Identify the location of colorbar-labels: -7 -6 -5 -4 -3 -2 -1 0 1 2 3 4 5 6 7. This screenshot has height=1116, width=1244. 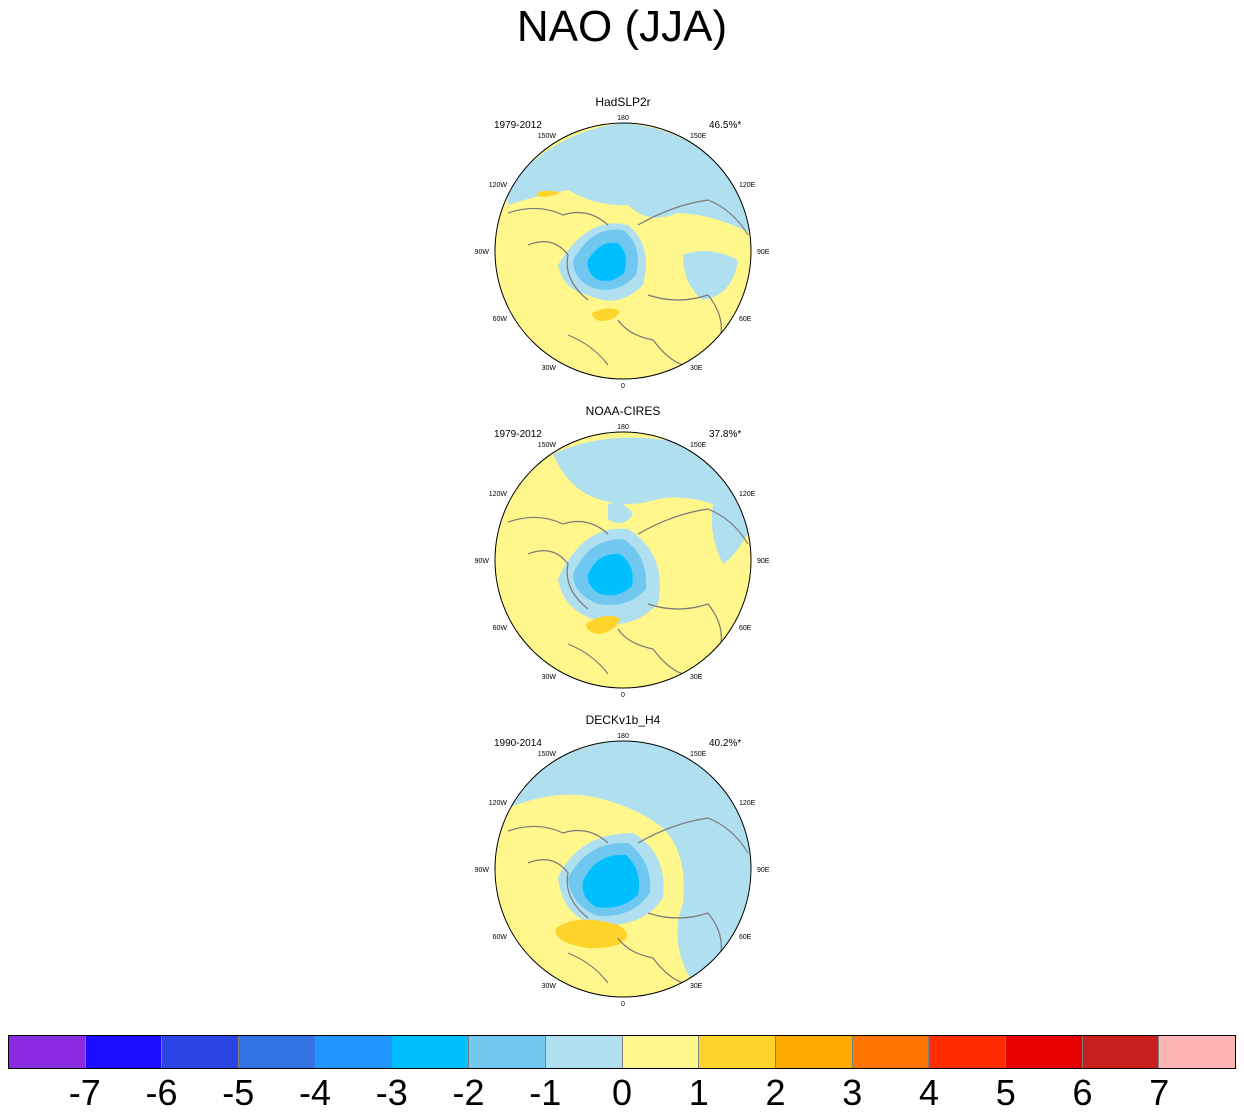
(622, 1094).